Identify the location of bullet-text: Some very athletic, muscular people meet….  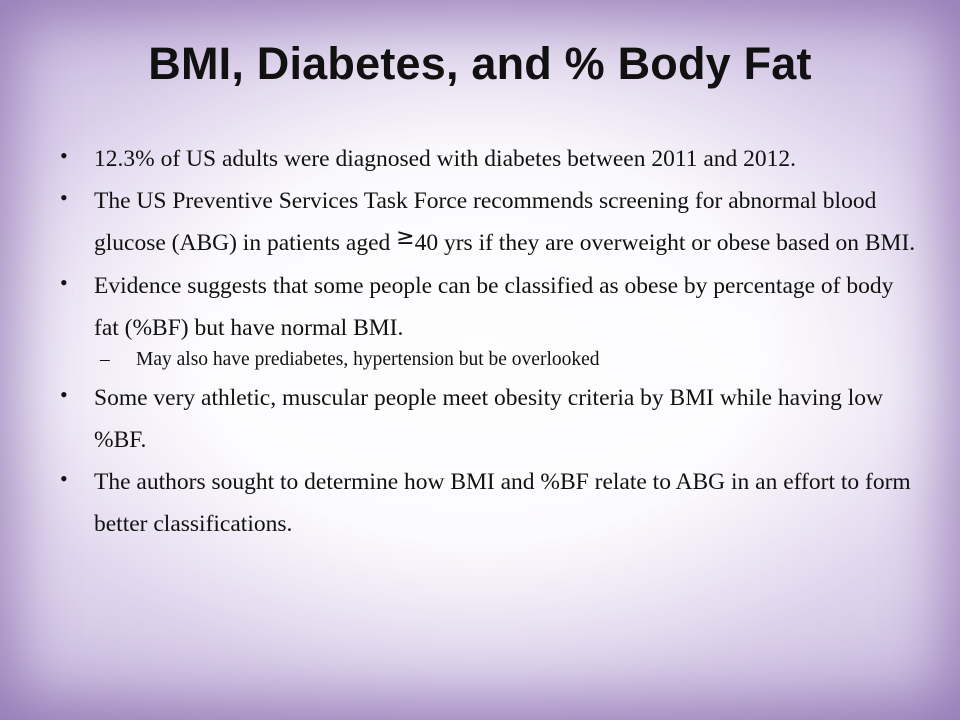
(488, 419).